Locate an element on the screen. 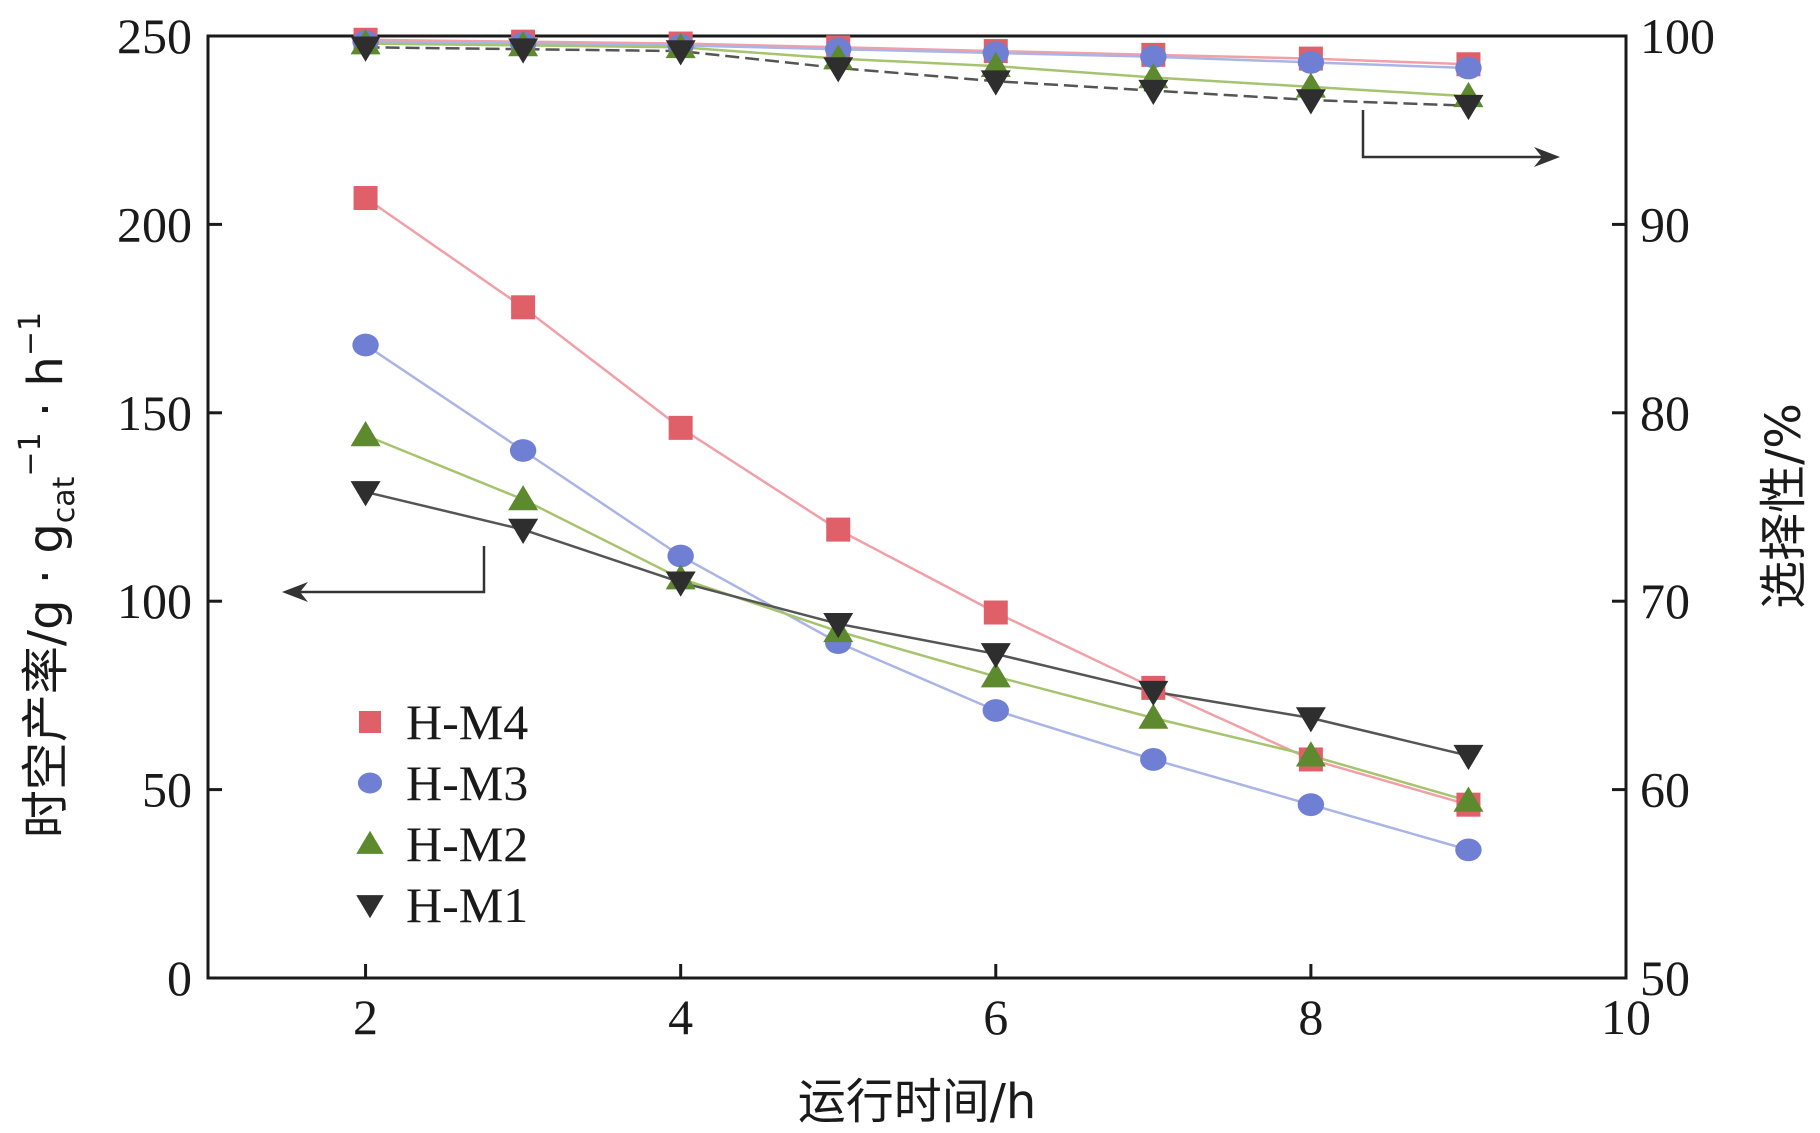  y-right-tick-label: 50 is located at coordinates (1665, 978).